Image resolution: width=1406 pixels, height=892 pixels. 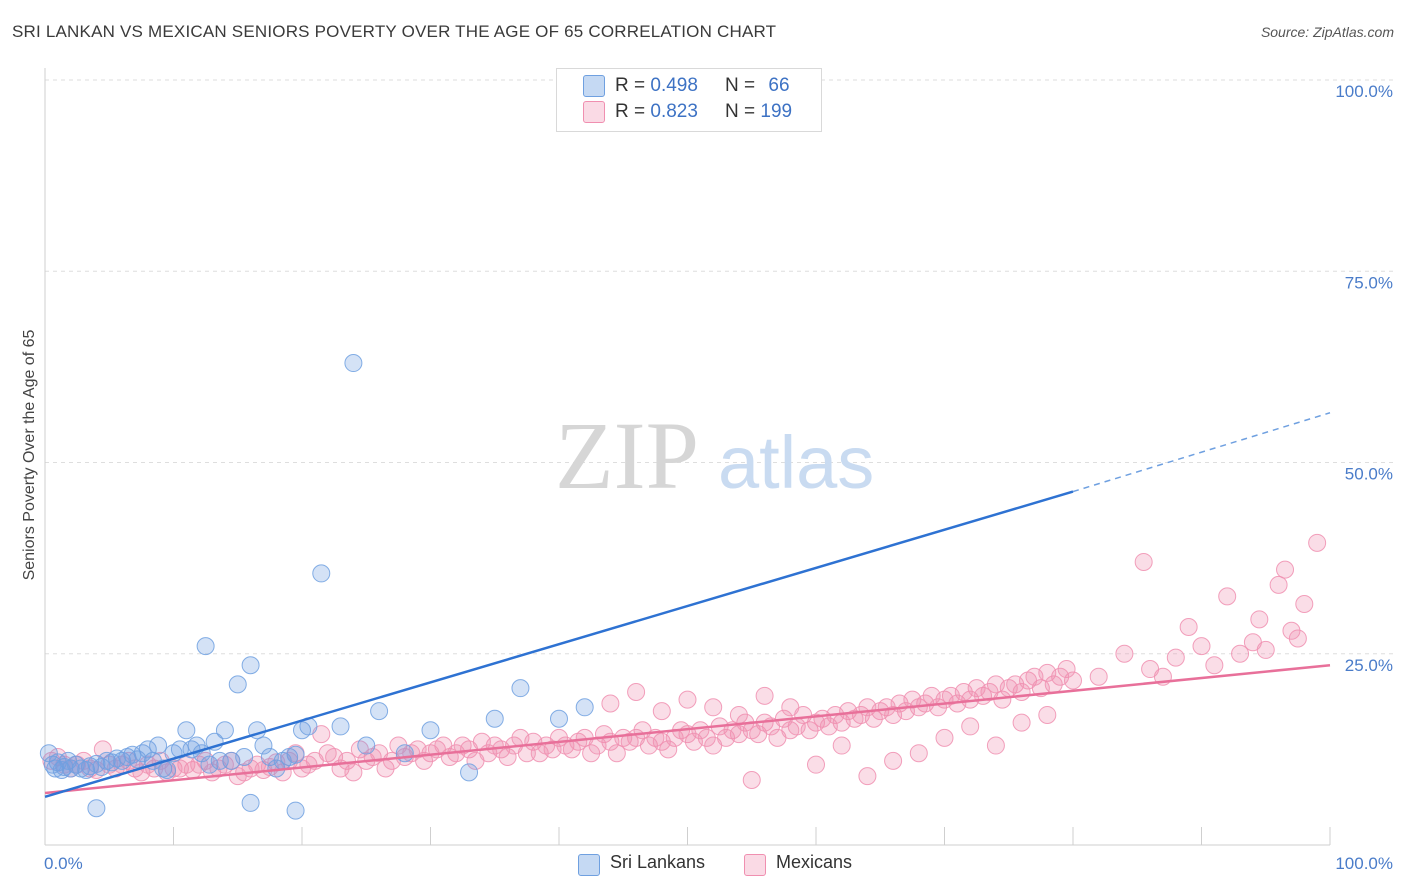 What do you see at coordinates (1369, 282) in the screenshot?
I see `y-tick-label: 75.0%` at bounding box center [1369, 282].